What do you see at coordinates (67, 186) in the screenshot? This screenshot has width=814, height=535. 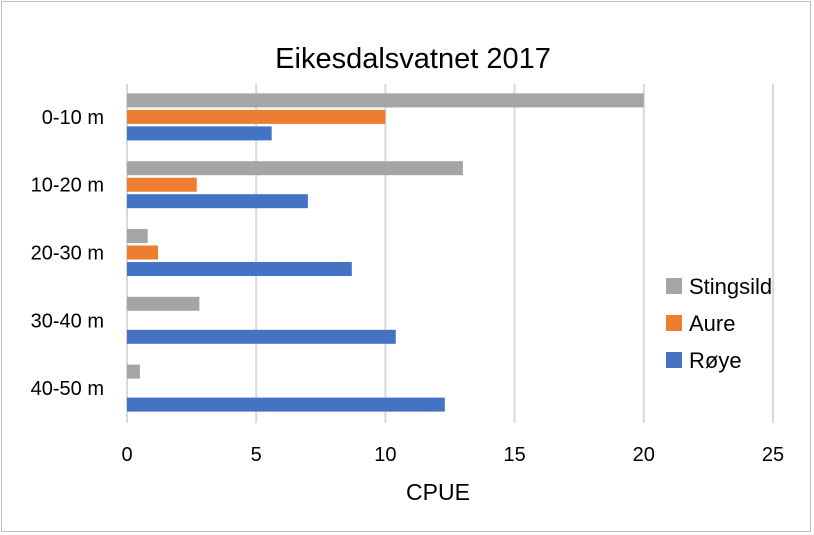 I see `category-label: 10-20 m` at bounding box center [67, 186].